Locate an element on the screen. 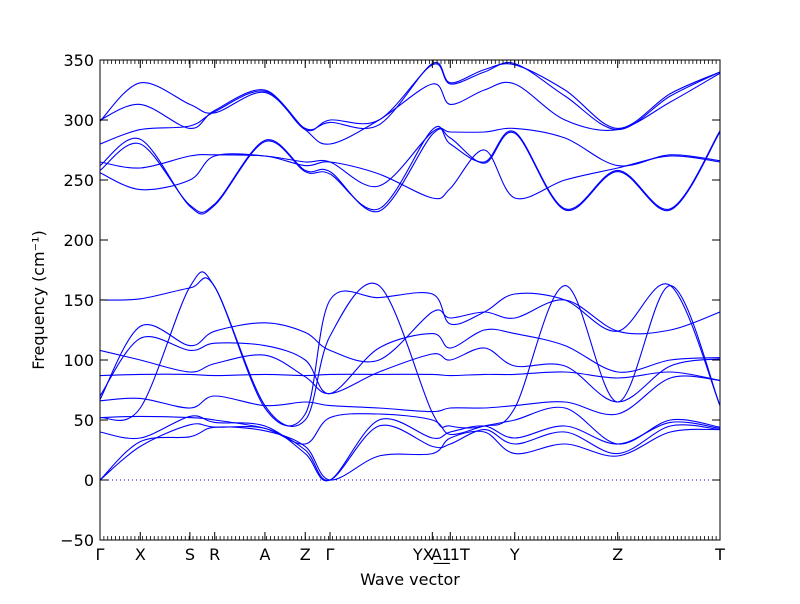 The image size is (800, 604). kpoint-label: S is located at coordinates (190, 554).